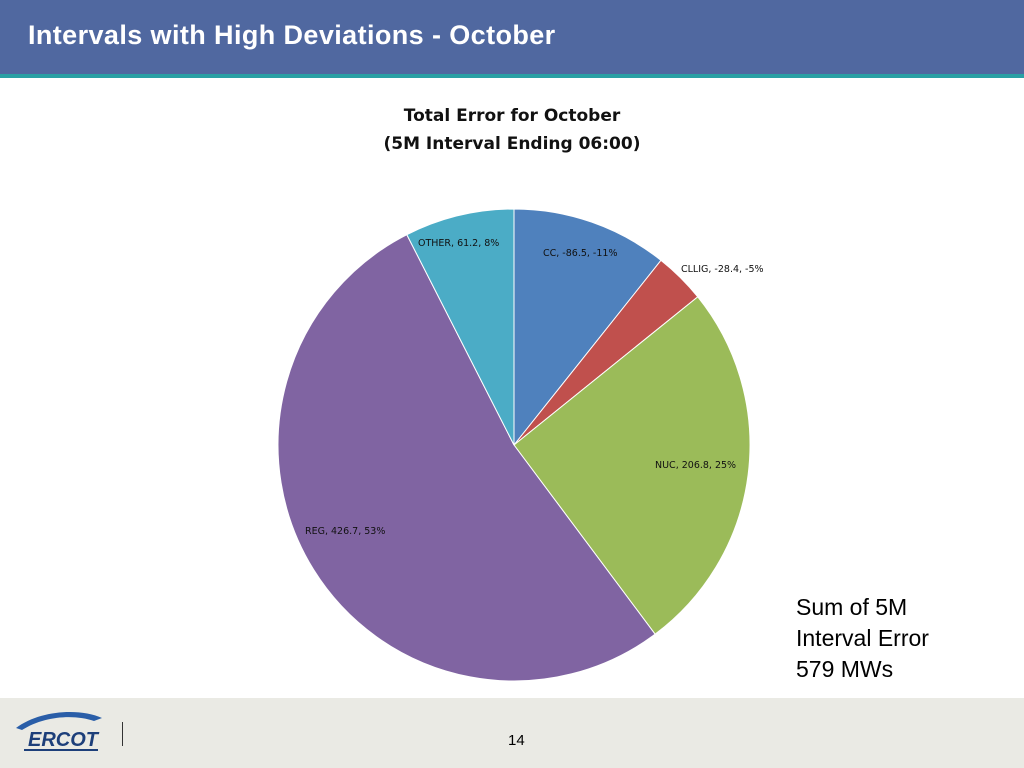 This screenshot has height=768, width=1024. Describe the element at coordinates (59, 721) in the screenshot. I see `logo-swoosh` at that location.